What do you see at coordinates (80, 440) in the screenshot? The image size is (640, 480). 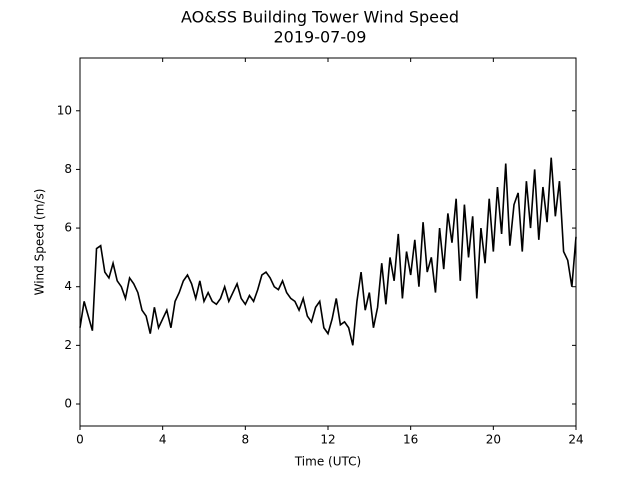 I see `x-tick-label: 0` at bounding box center [80, 440].